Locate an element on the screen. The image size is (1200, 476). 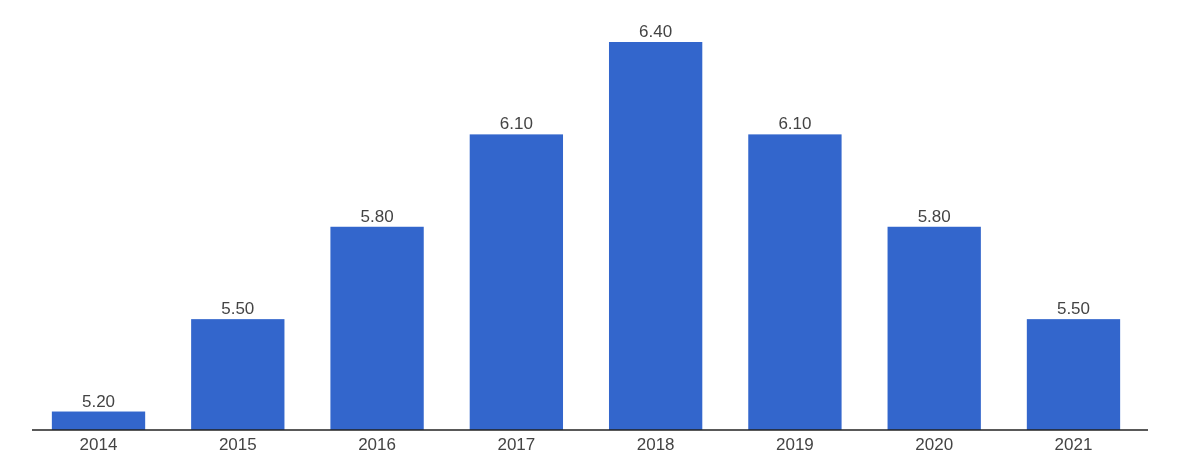
x-tick-label: 2015 is located at coordinates (237, 444).